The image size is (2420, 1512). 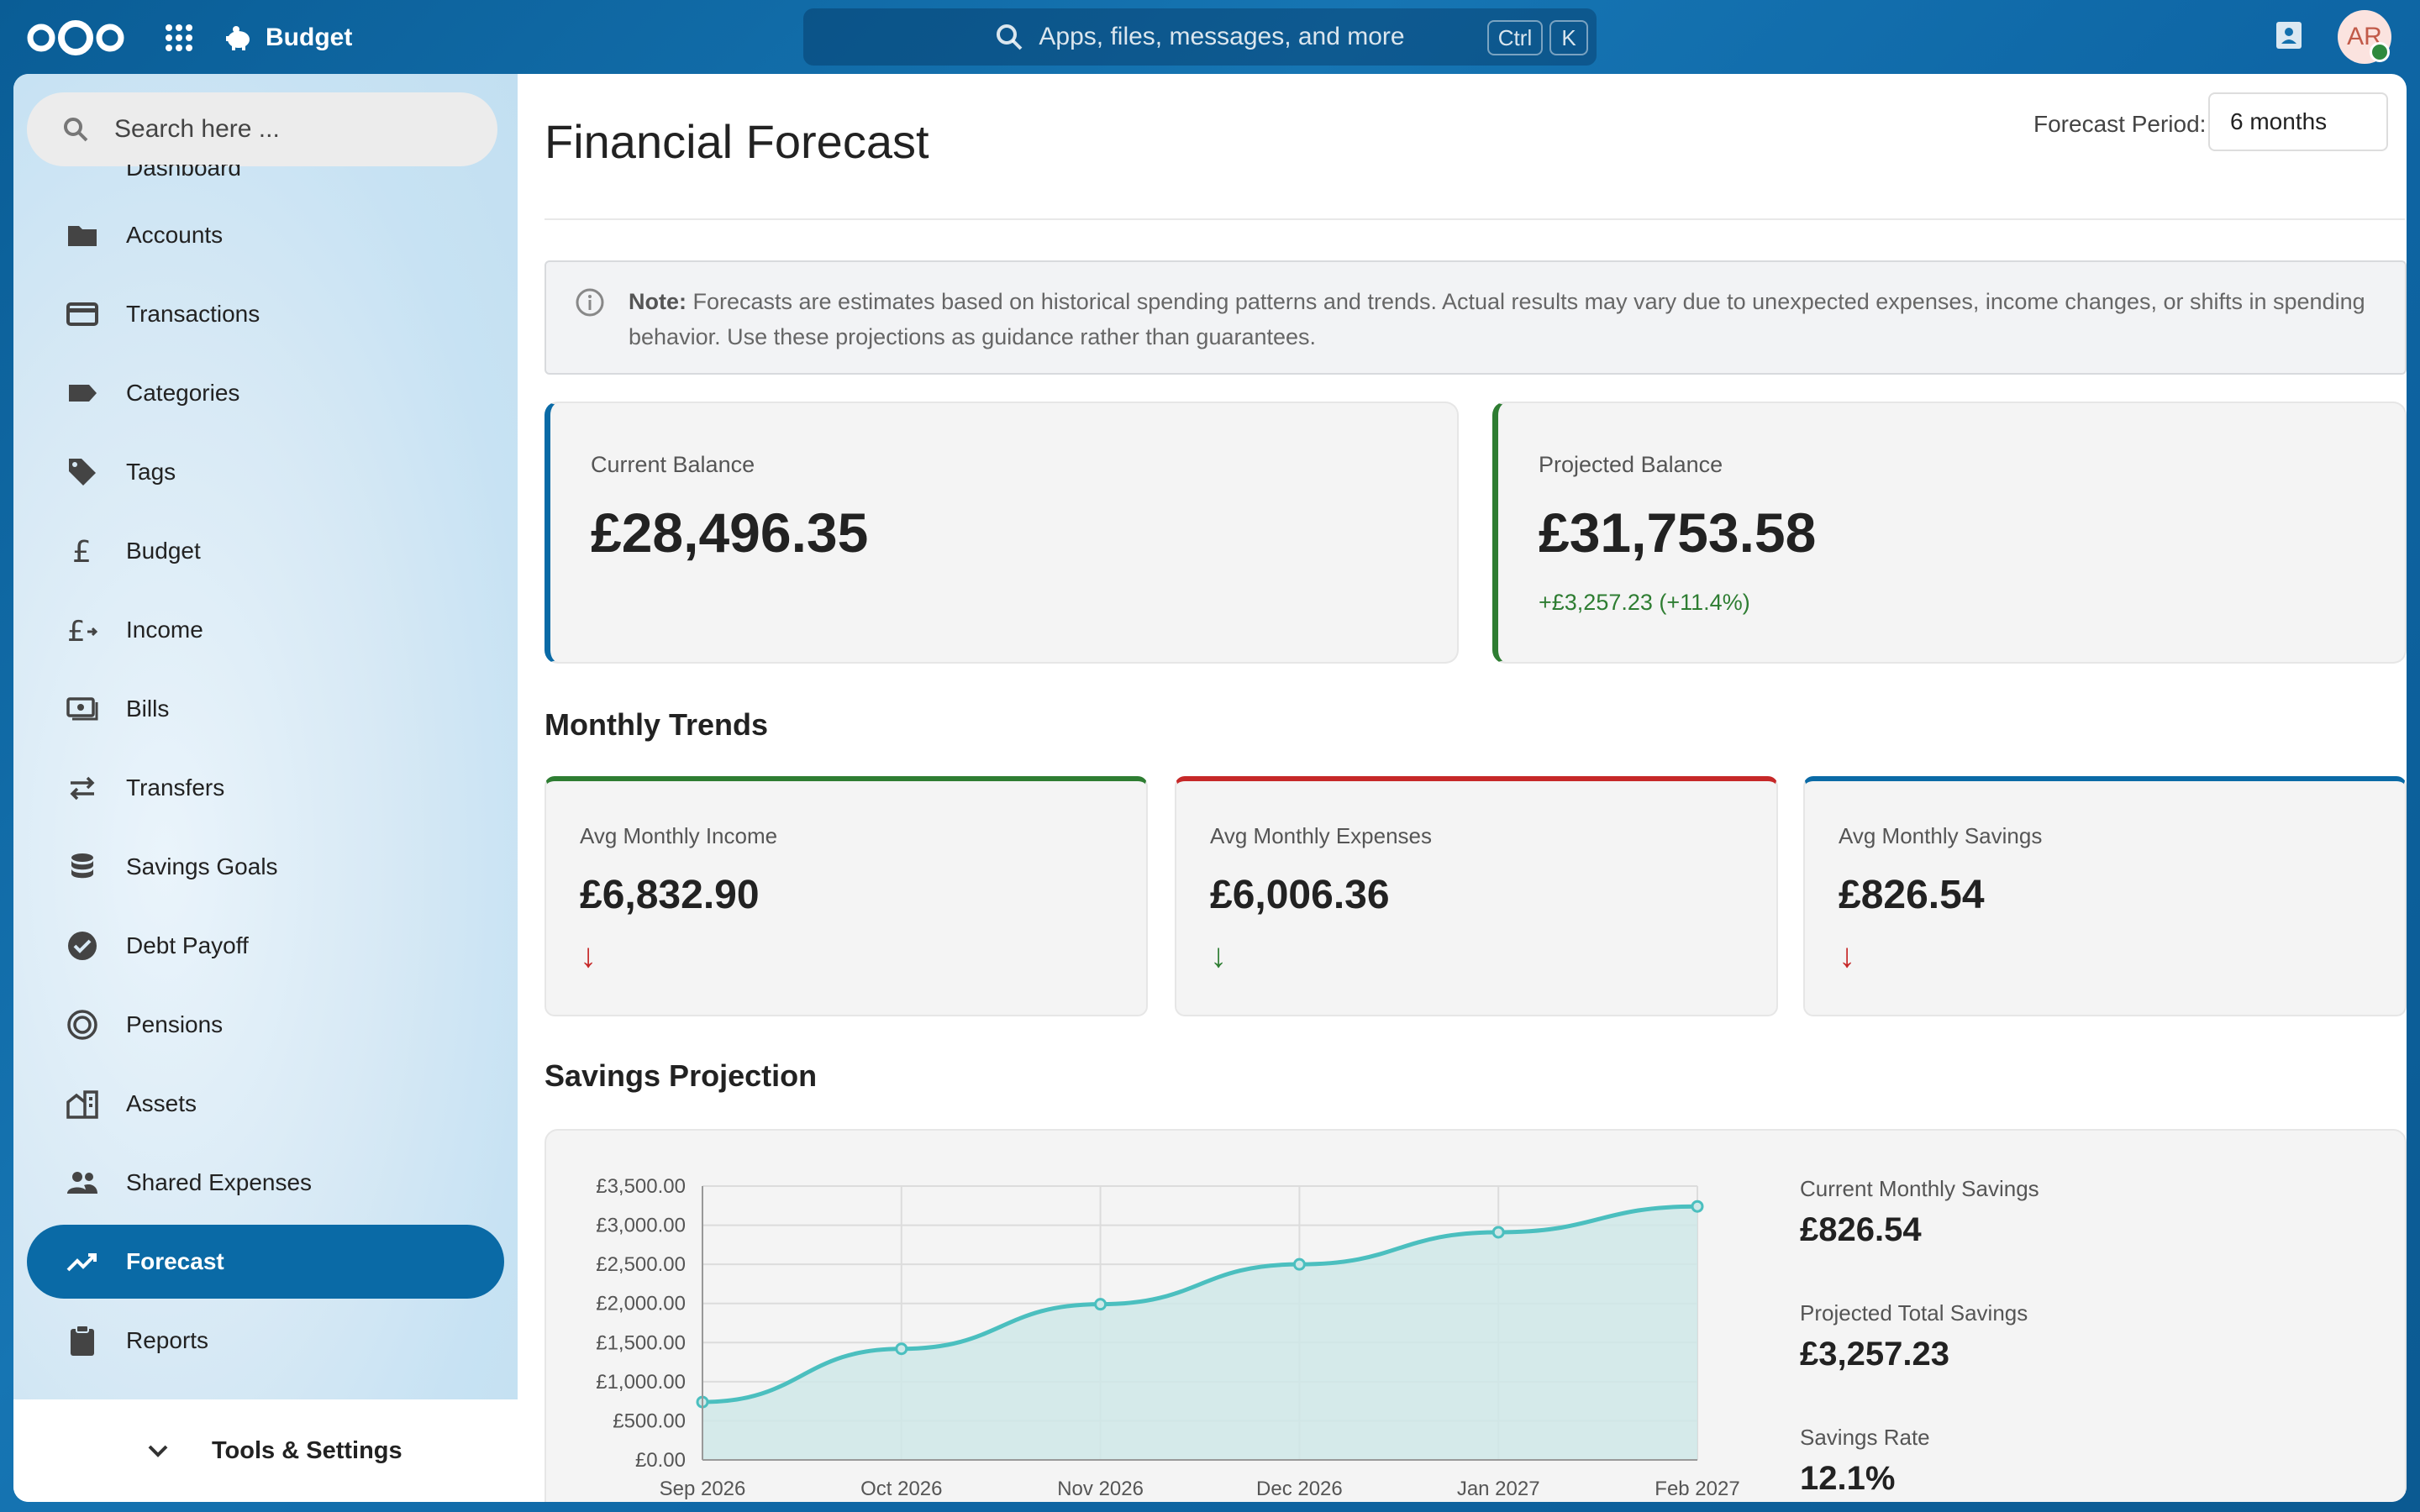 I want to click on sidebar-item-label: Shared Expenses, so click(x=219, y=1182).